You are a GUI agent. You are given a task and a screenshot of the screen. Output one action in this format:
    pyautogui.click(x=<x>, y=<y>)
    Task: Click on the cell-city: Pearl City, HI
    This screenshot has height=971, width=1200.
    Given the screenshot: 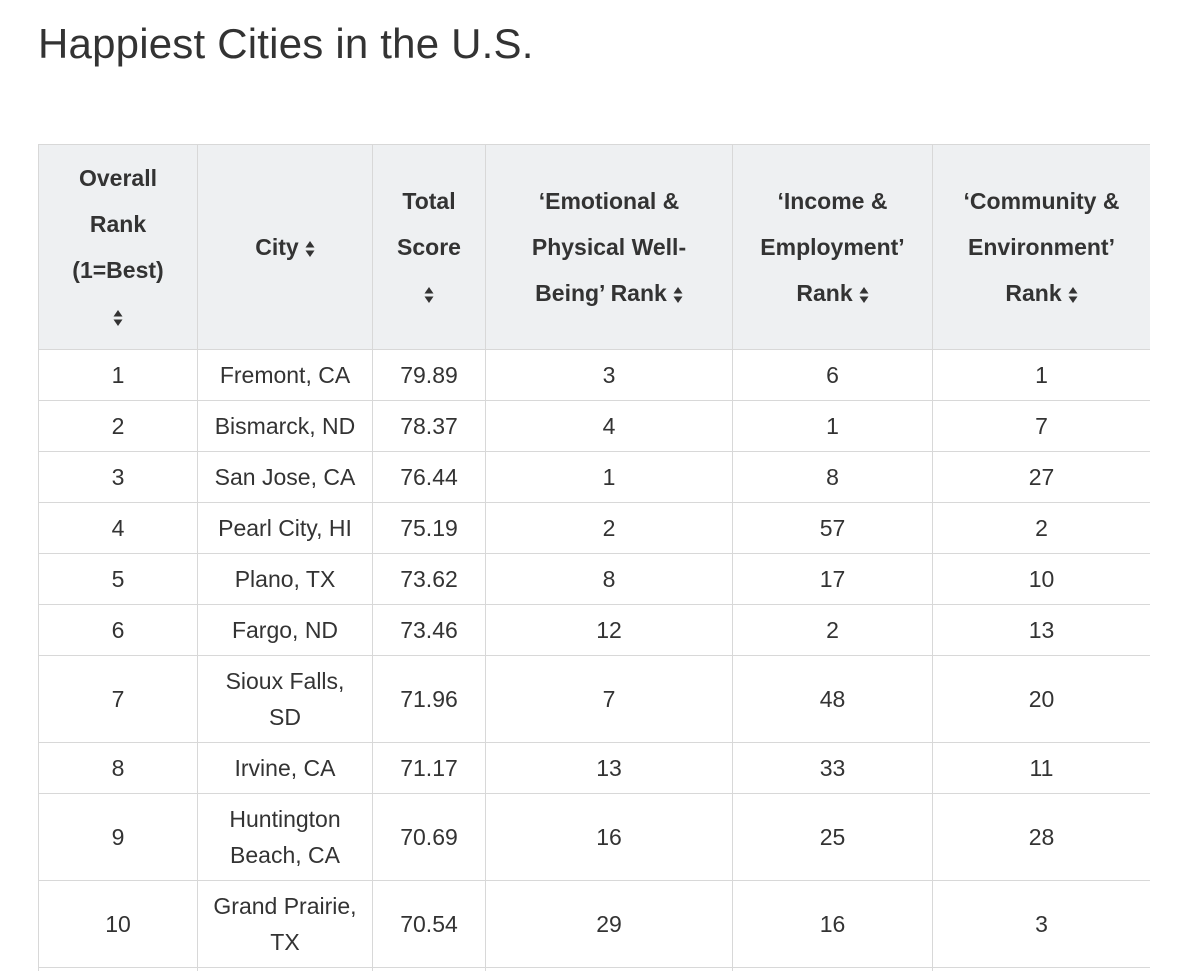 What is the action you would take?
    pyautogui.click(x=285, y=528)
    